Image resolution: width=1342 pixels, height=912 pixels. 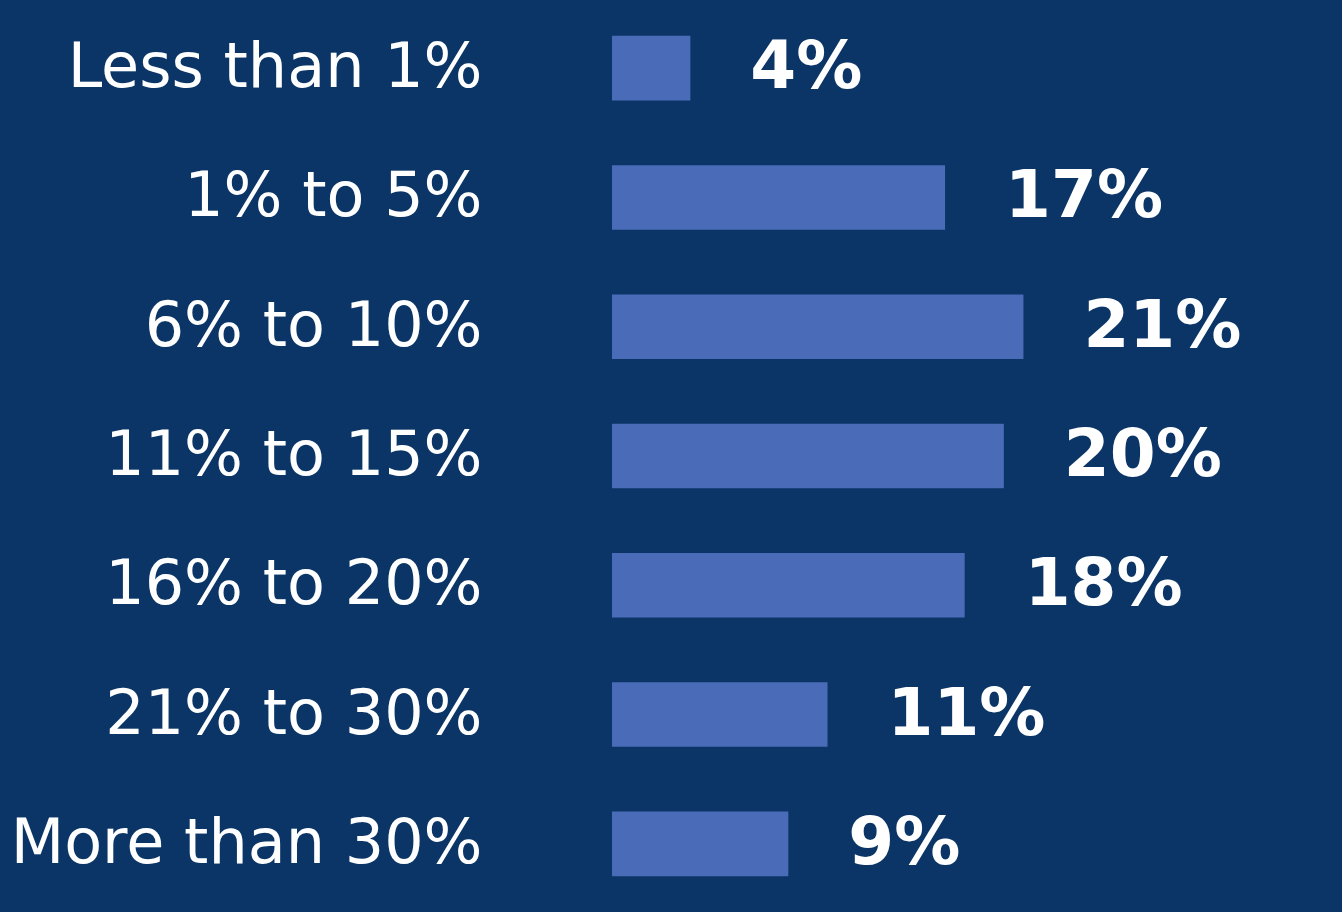 What do you see at coordinates (294, 583) in the screenshot?
I see `y-tick-label: 16% to 20%` at bounding box center [294, 583].